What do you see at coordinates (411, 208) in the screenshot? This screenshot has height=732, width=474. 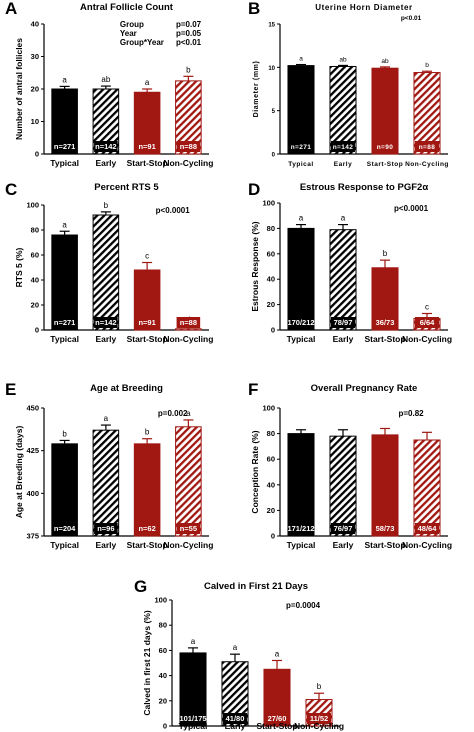 I see `annotation-pvalue: p<0.0001` at bounding box center [411, 208].